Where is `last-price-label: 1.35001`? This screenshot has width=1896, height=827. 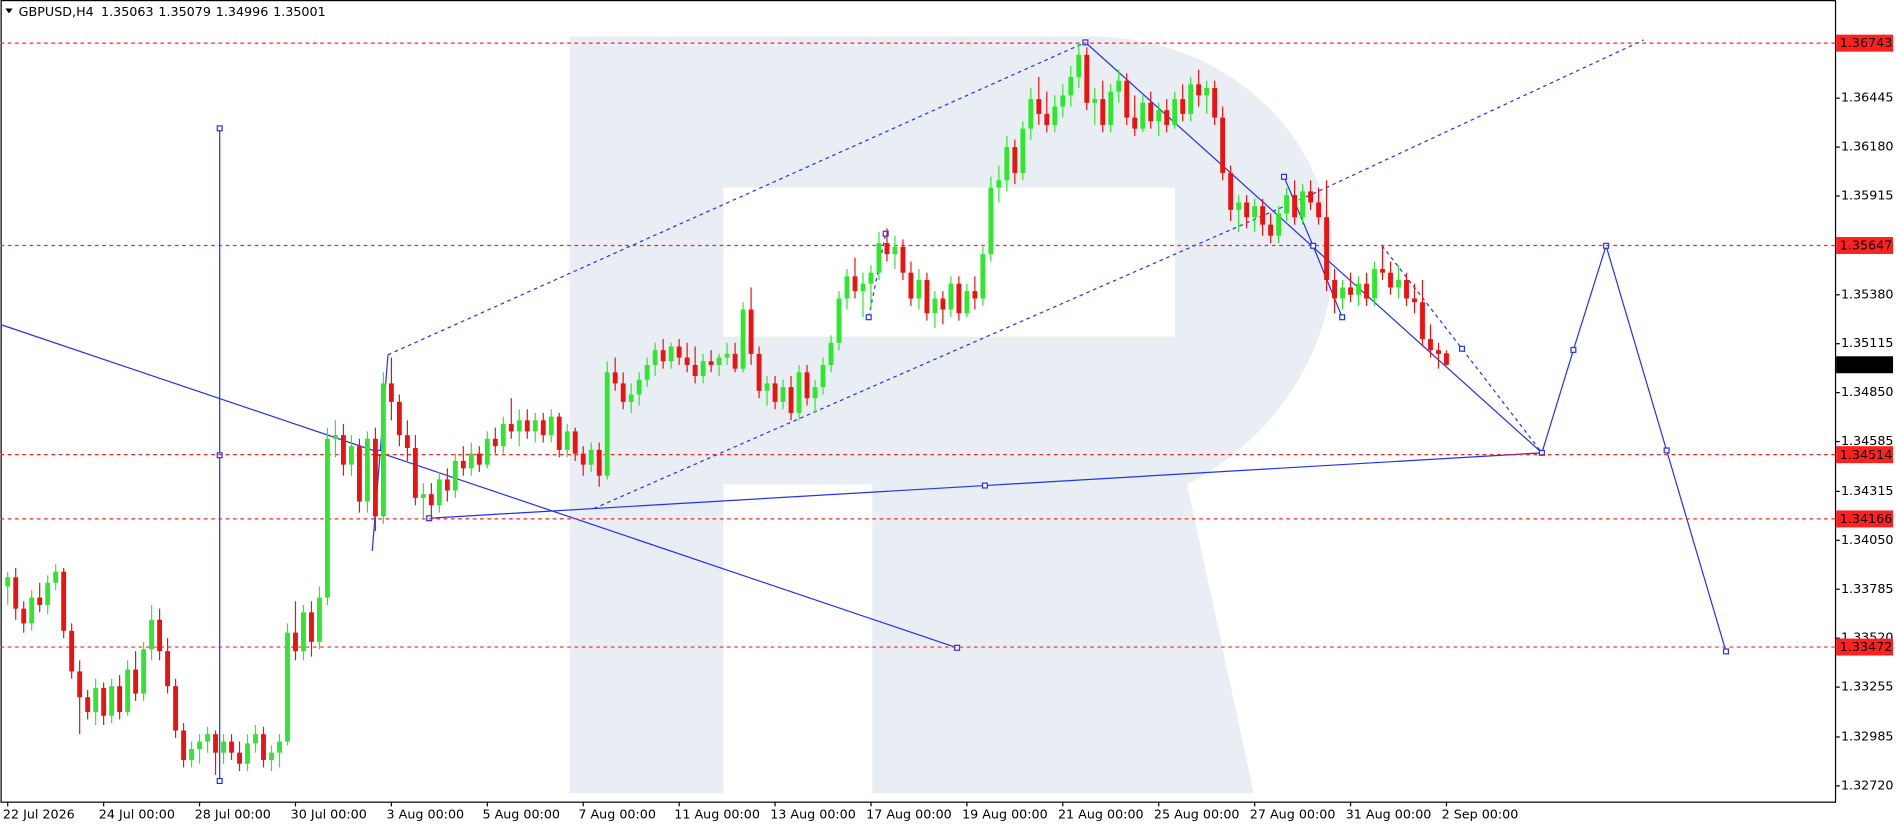
last-price-label: 1.35001 is located at coordinates (1866, 364).